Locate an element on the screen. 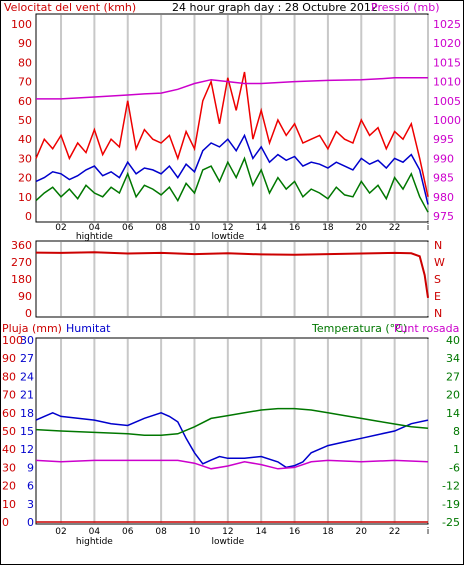 The height and width of the screenshot is (566, 465). wind-tick-label: 20 is located at coordinates (25, 178).